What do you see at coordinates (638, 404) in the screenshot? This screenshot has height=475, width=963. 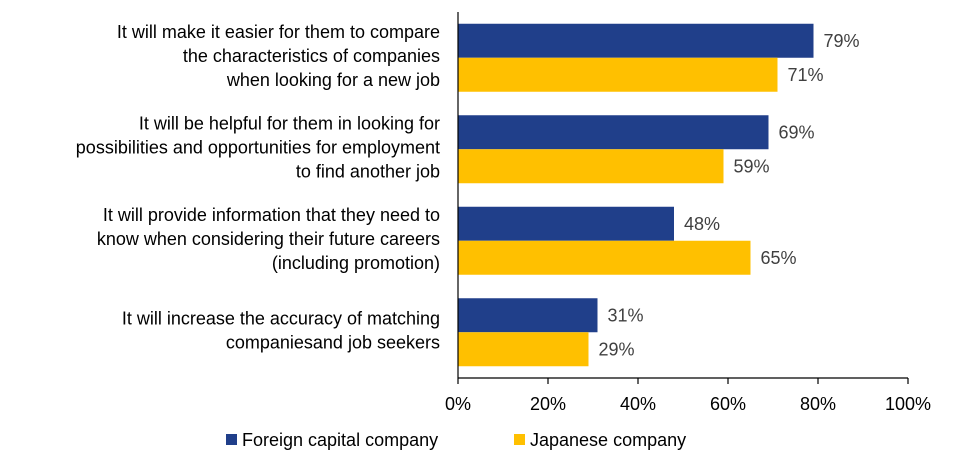 I see `x-tick-label-2: 40%` at bounding box center [638, 404].